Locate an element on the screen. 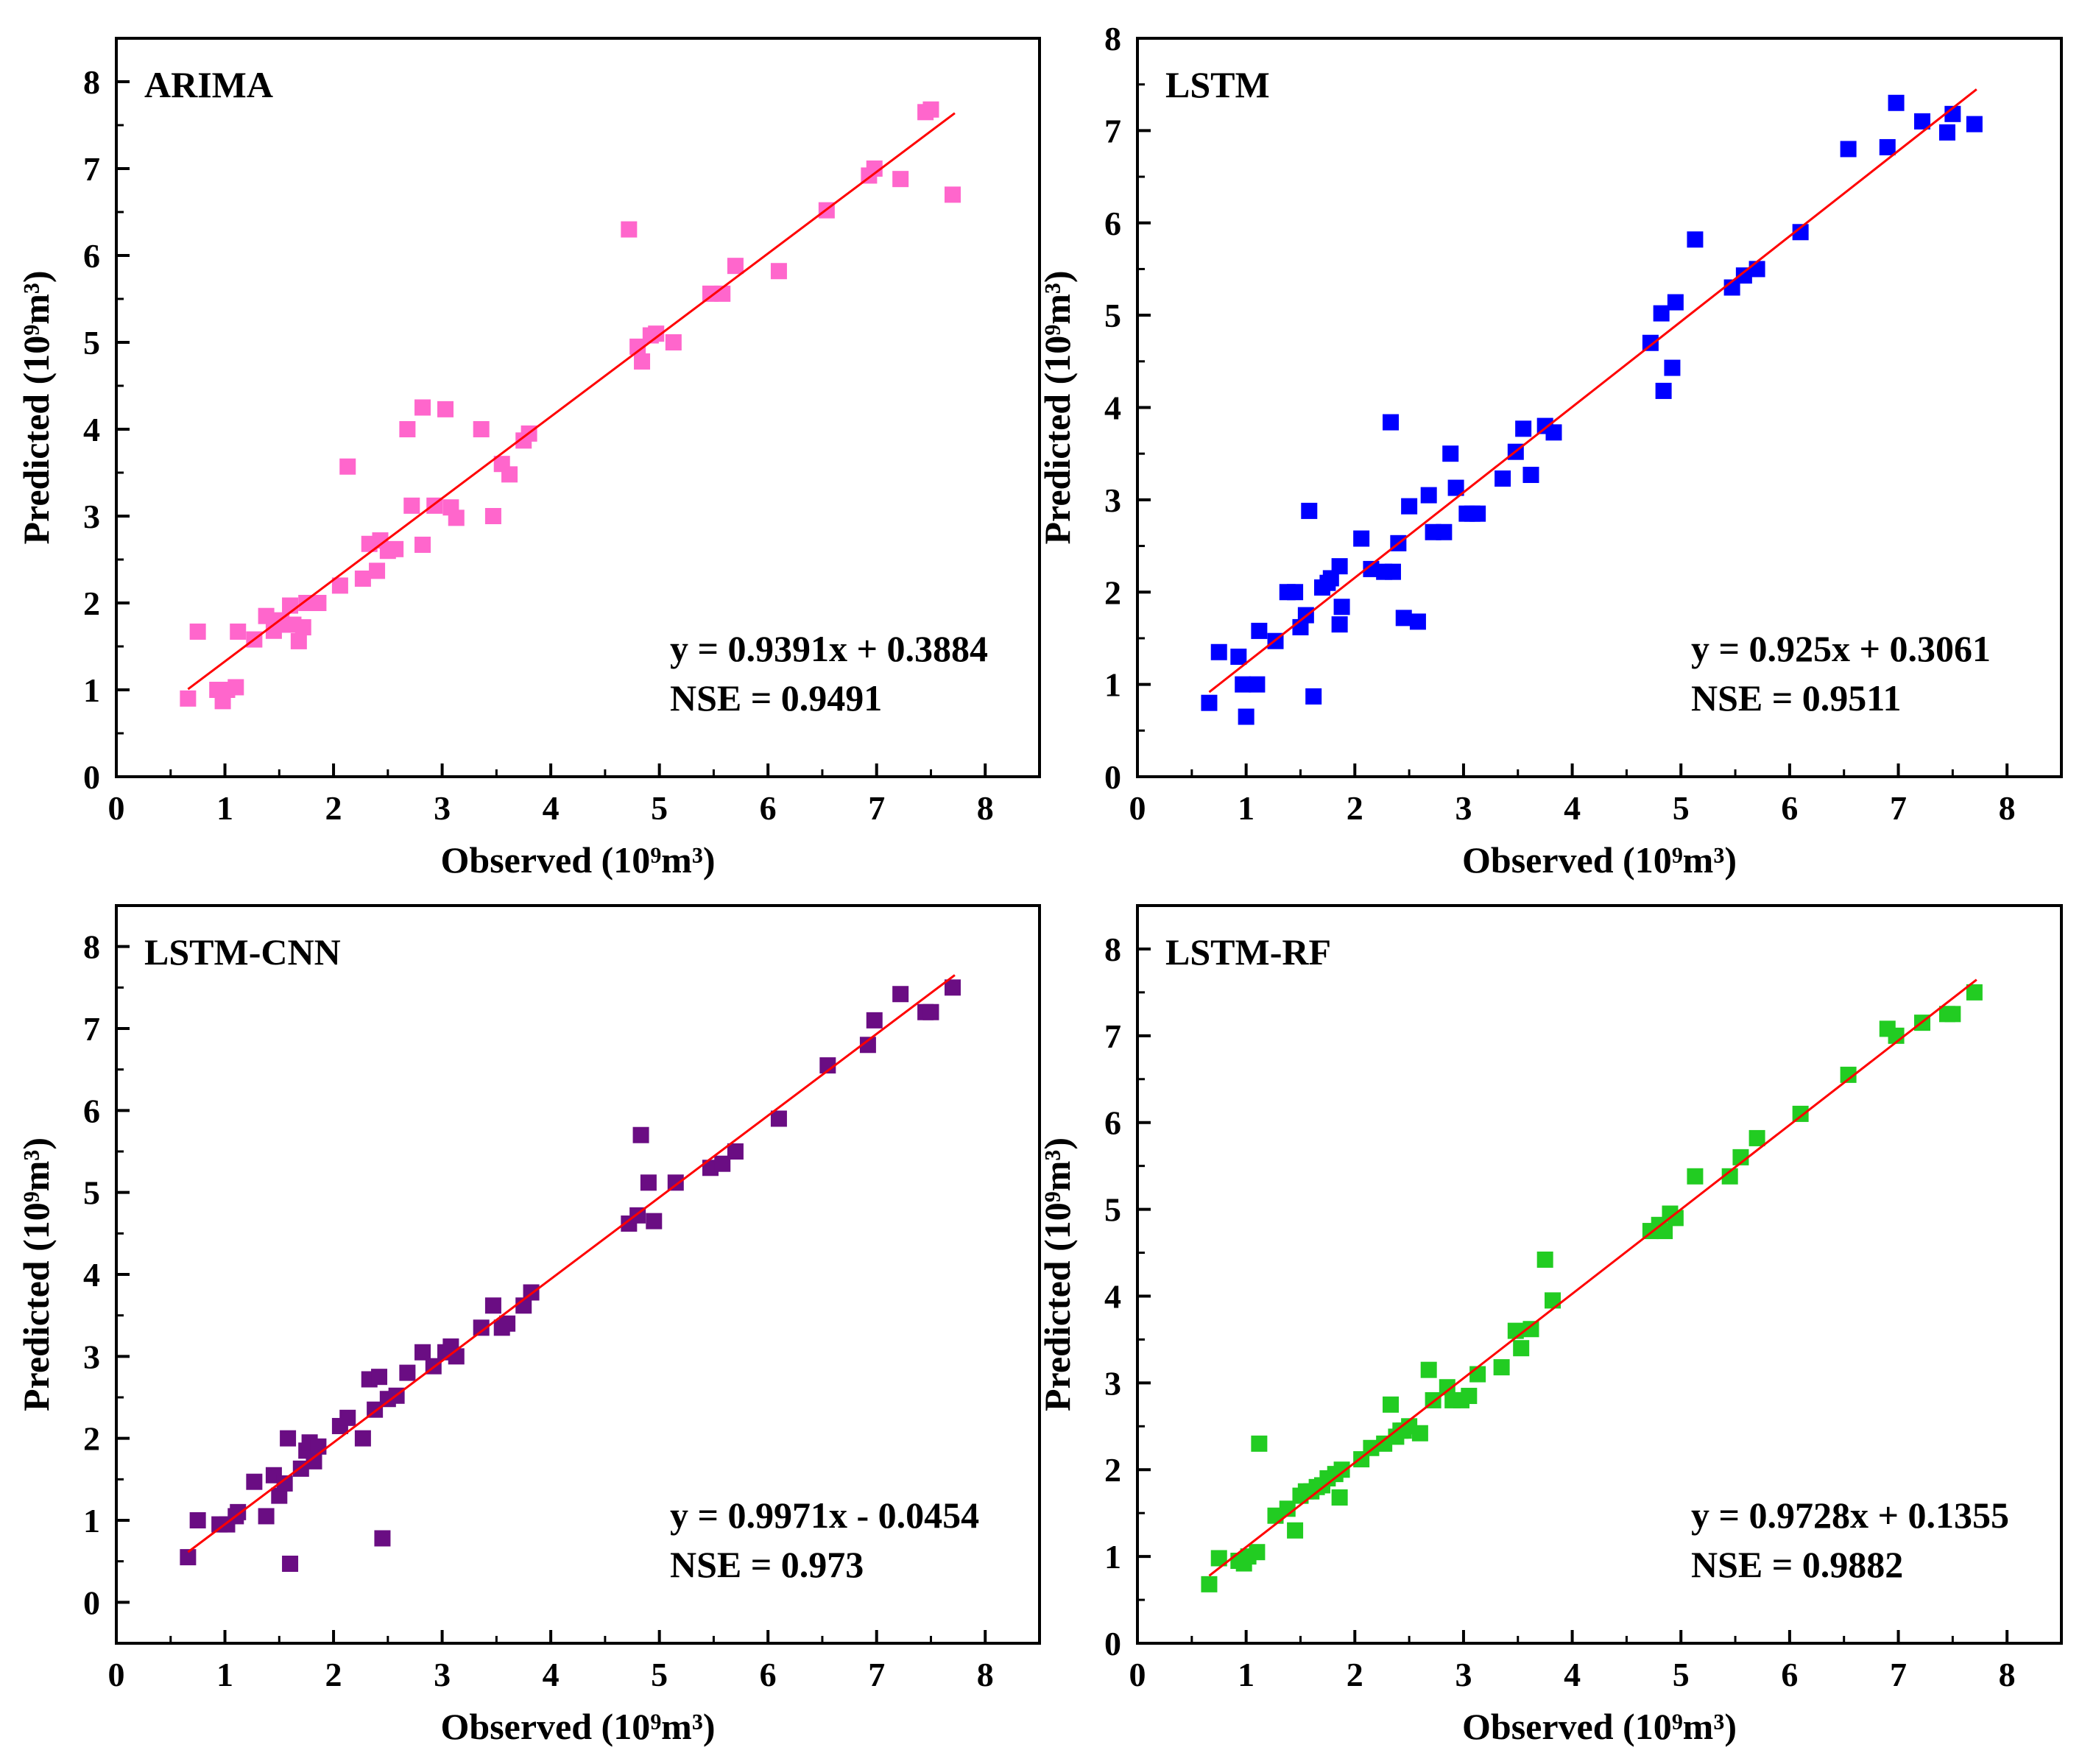  nse-value: NSE = 0.973 is located at coordinates (767, 1565).